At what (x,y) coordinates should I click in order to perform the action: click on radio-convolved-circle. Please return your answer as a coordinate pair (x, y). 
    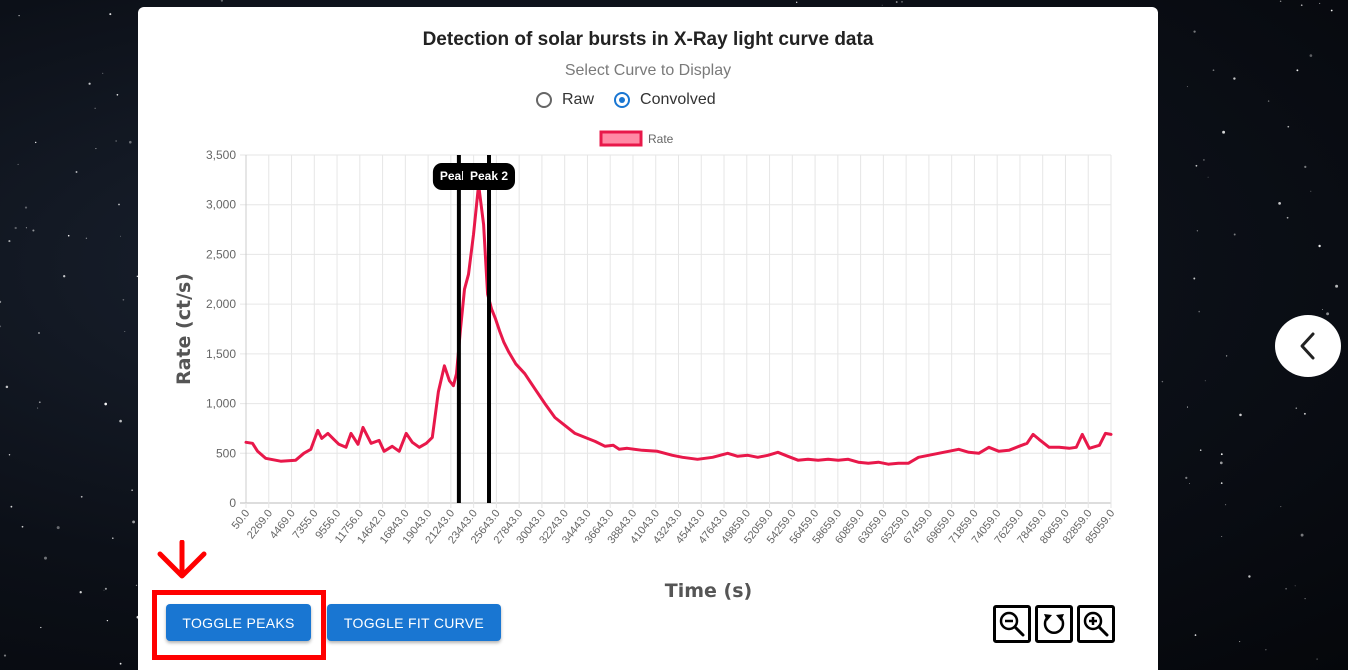
    Looking at the image, I should click on (622, 100).